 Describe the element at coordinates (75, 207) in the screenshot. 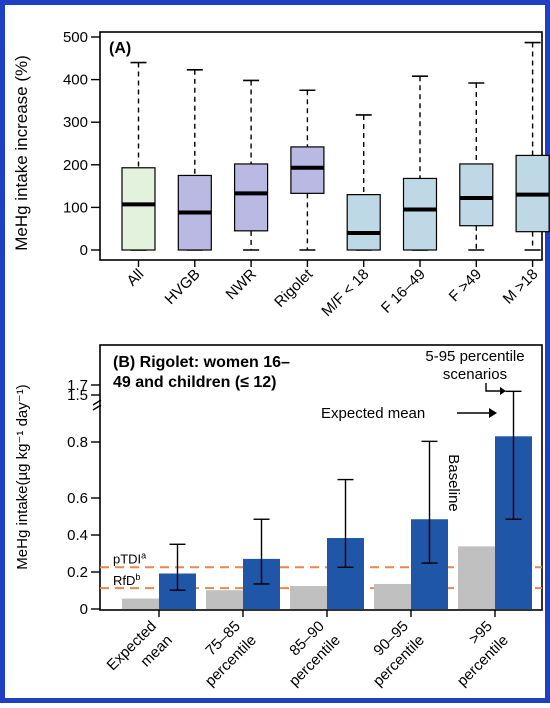

I see `y-tick-label-a: 100` at that location.